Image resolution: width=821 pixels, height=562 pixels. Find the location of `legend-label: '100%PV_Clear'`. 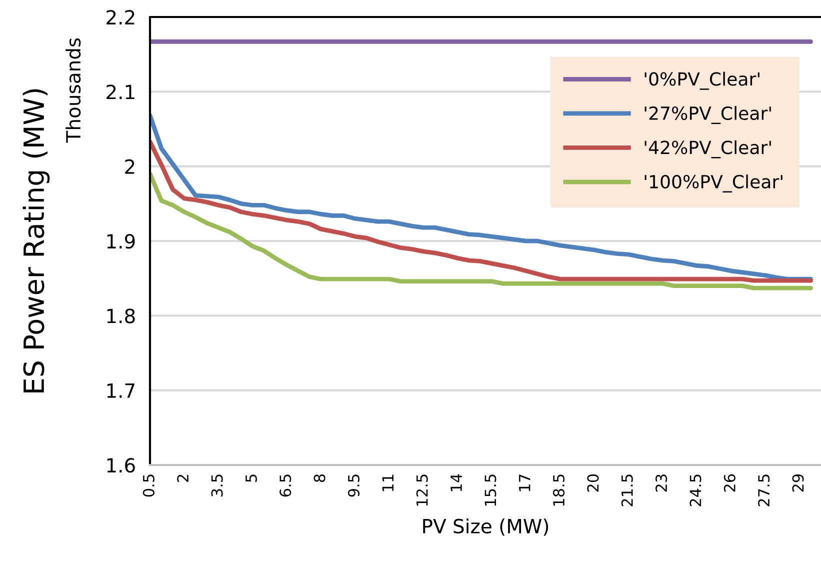

legend-label: '100%PV_Clear' is located at coordinates (713, 183).